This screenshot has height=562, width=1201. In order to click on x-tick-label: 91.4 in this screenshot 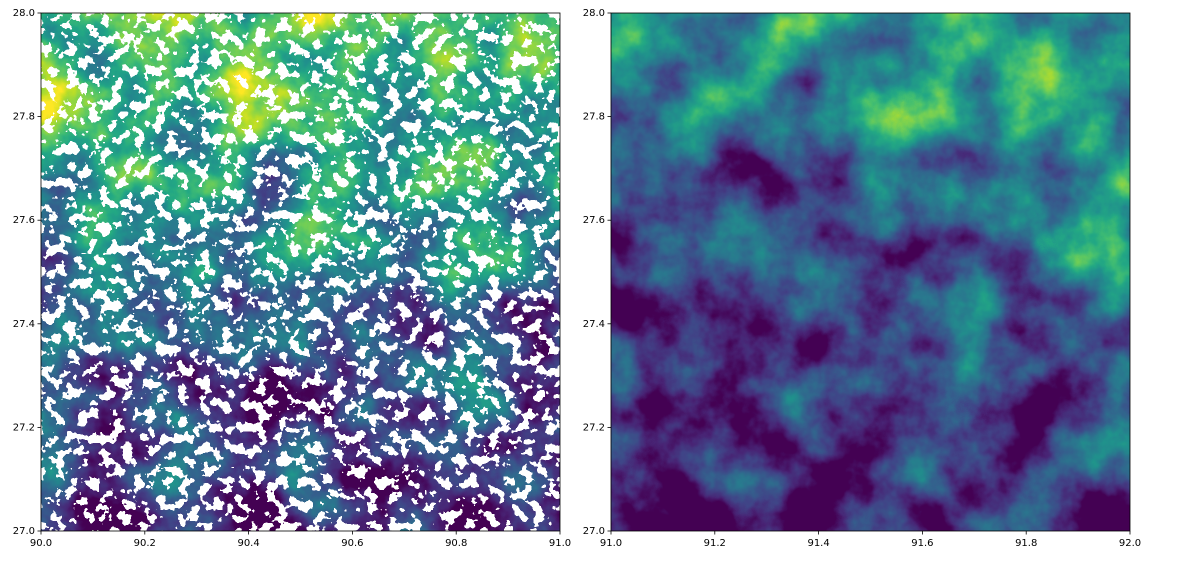, I will do `click(818, 543)`.